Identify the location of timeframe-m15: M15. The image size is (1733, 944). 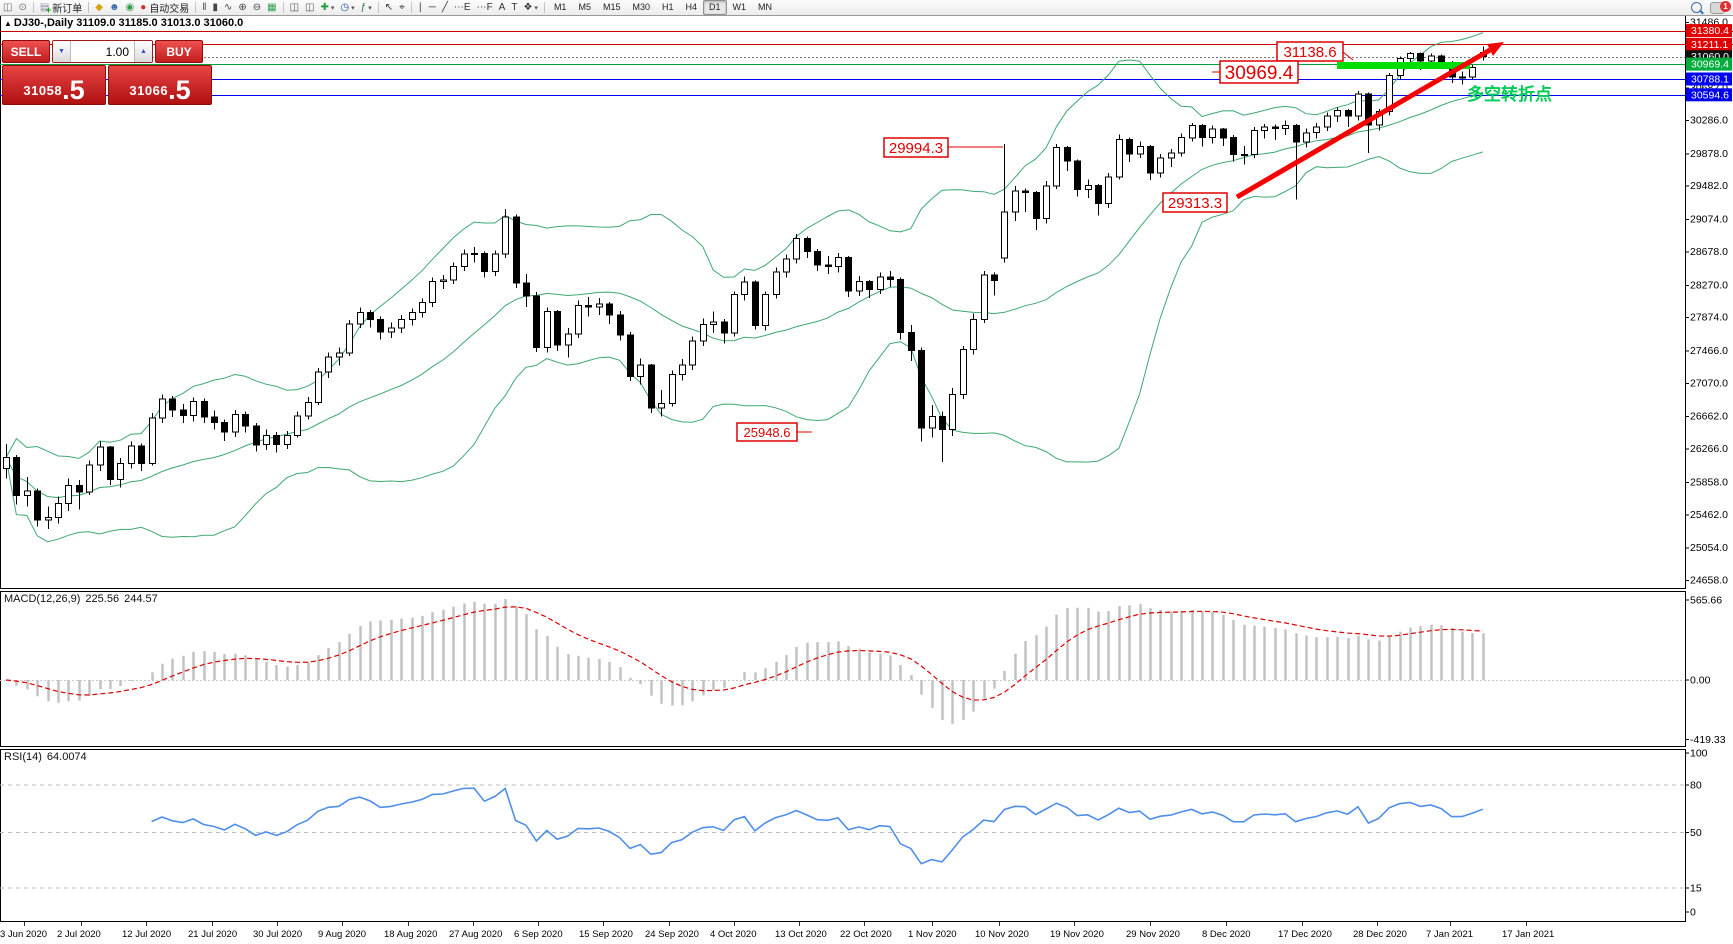
(611, 7).